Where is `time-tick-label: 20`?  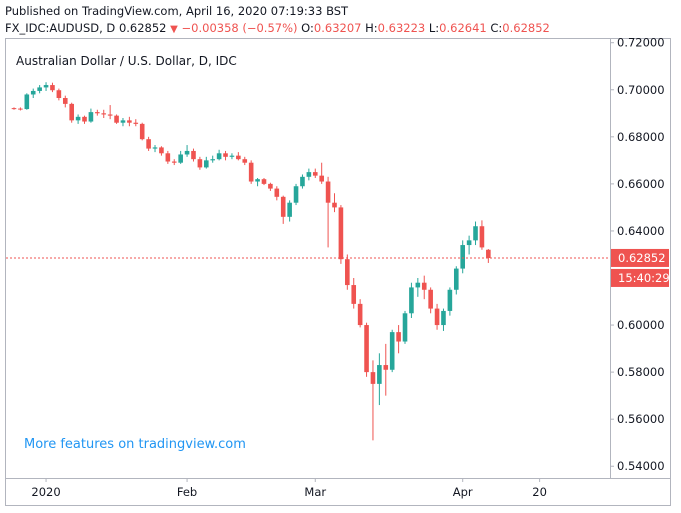 time-tick-label: 20 is located at coordinates (539, 492).